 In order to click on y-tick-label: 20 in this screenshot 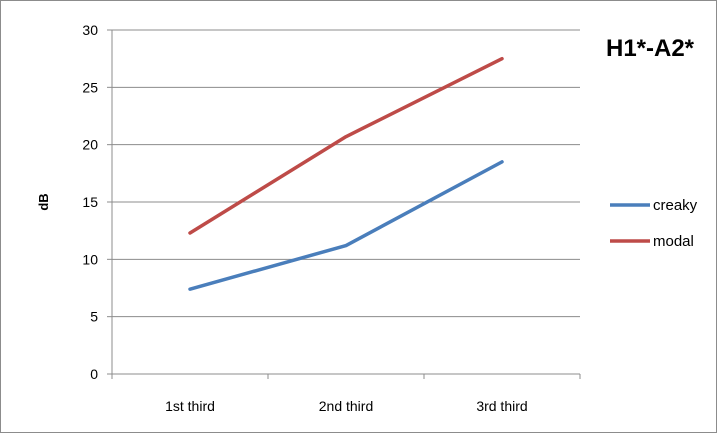, I will do `click(90, 145)`.